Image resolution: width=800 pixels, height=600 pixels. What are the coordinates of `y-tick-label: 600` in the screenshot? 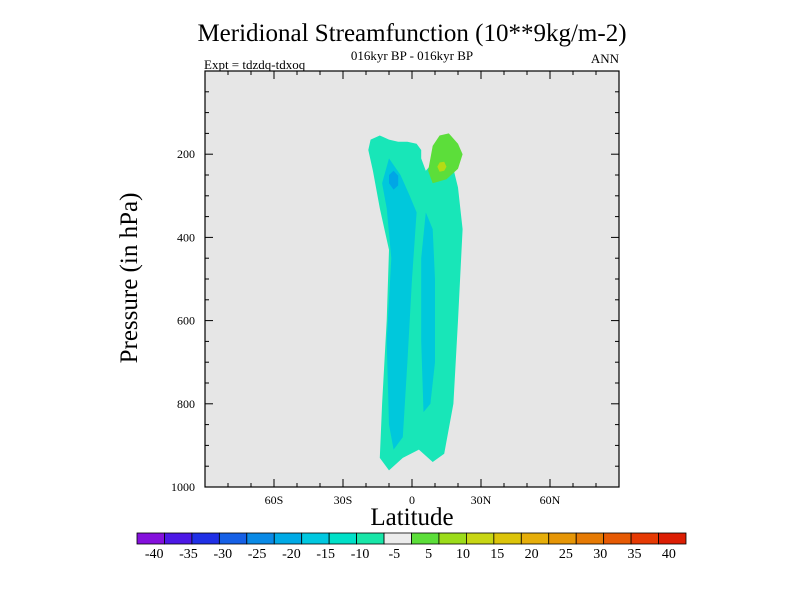 It's located at (186, 321).